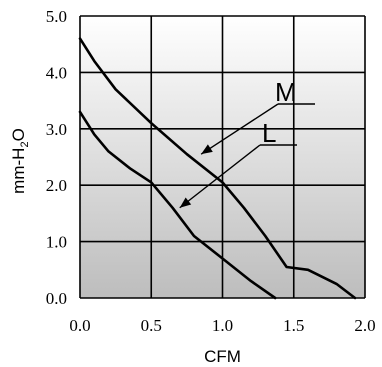 The height and width of the screenshot is (367, 382). Describe the element at coordinates (151, 325) in the screenshot. I see `x-tick-label-1: 0.5` at that location.